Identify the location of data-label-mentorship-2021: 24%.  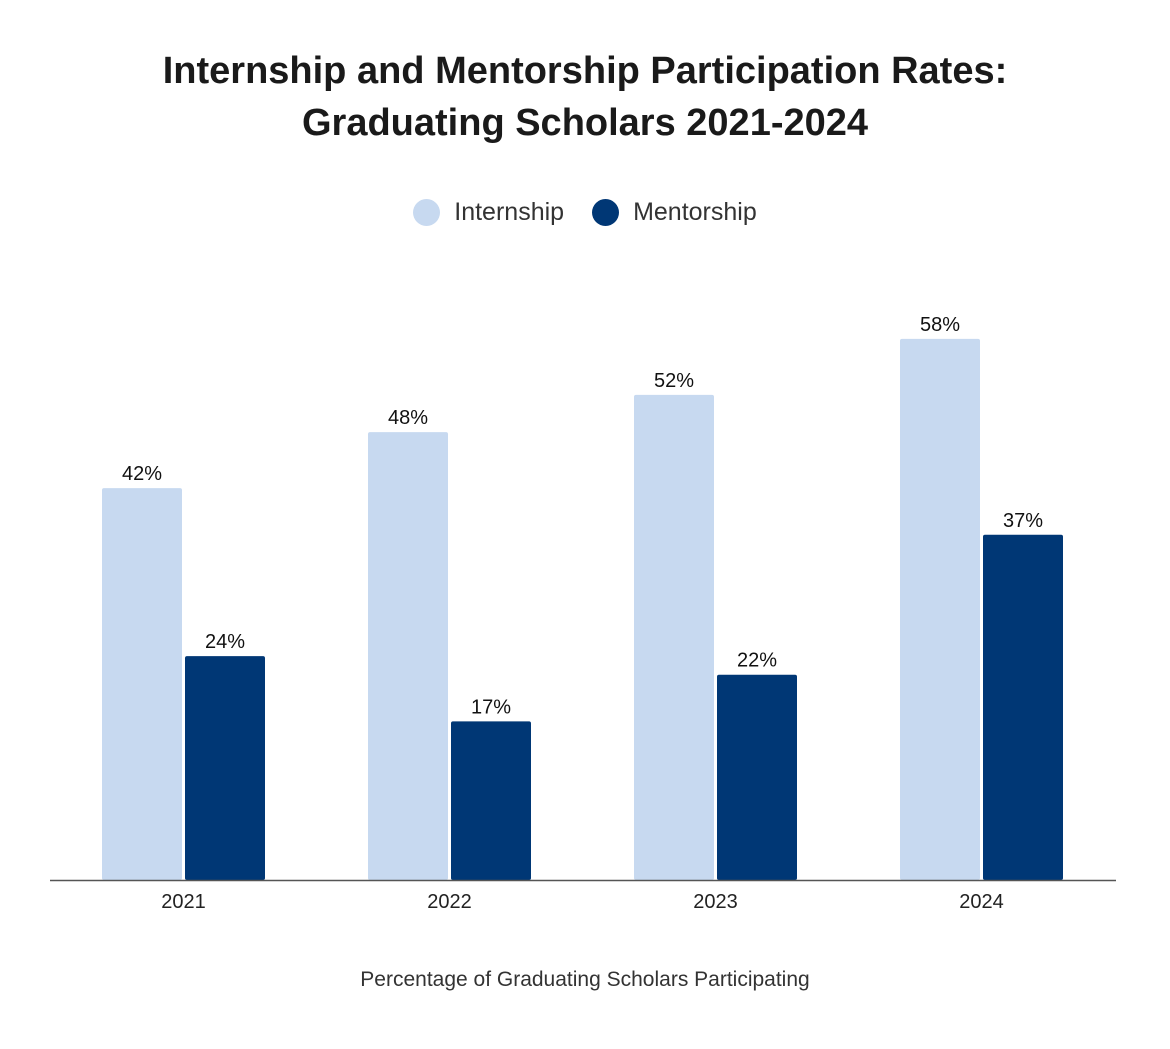
(225, 642).